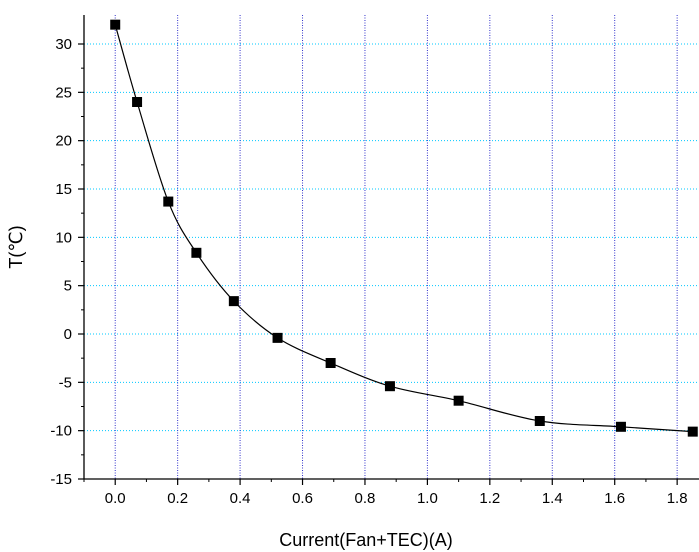 This screenshot has width=699, height=552. I want to click on x-tick-label: 0.8, so click(365, 498).